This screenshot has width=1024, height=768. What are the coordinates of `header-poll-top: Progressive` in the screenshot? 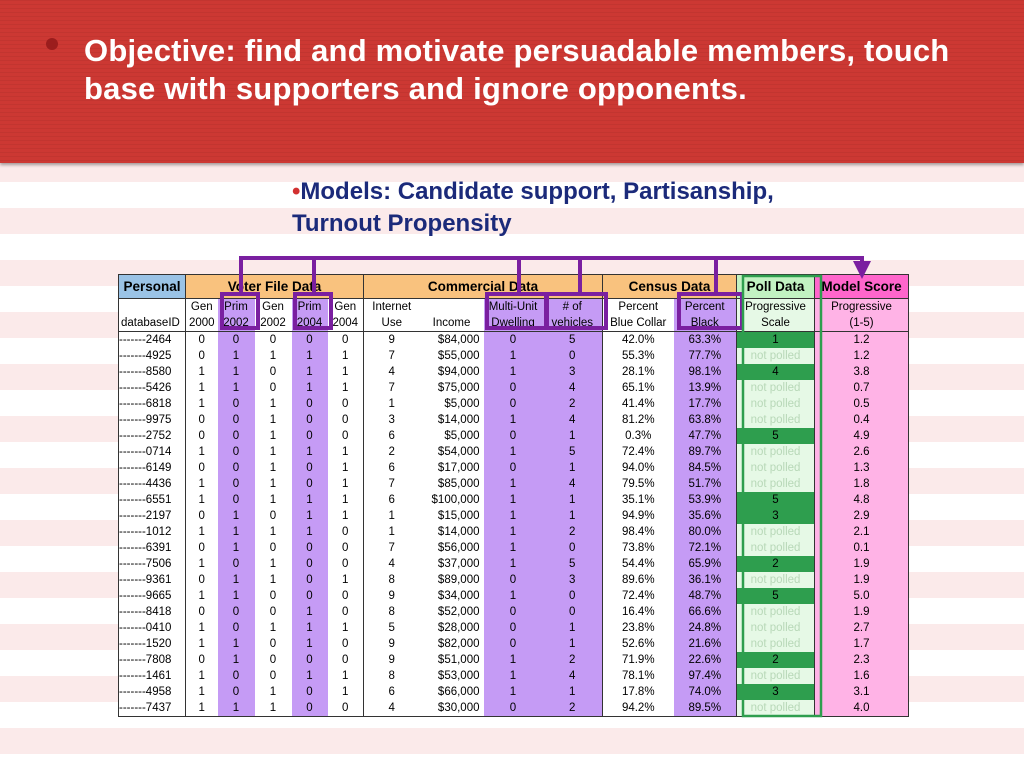 It's located at (775, 306).